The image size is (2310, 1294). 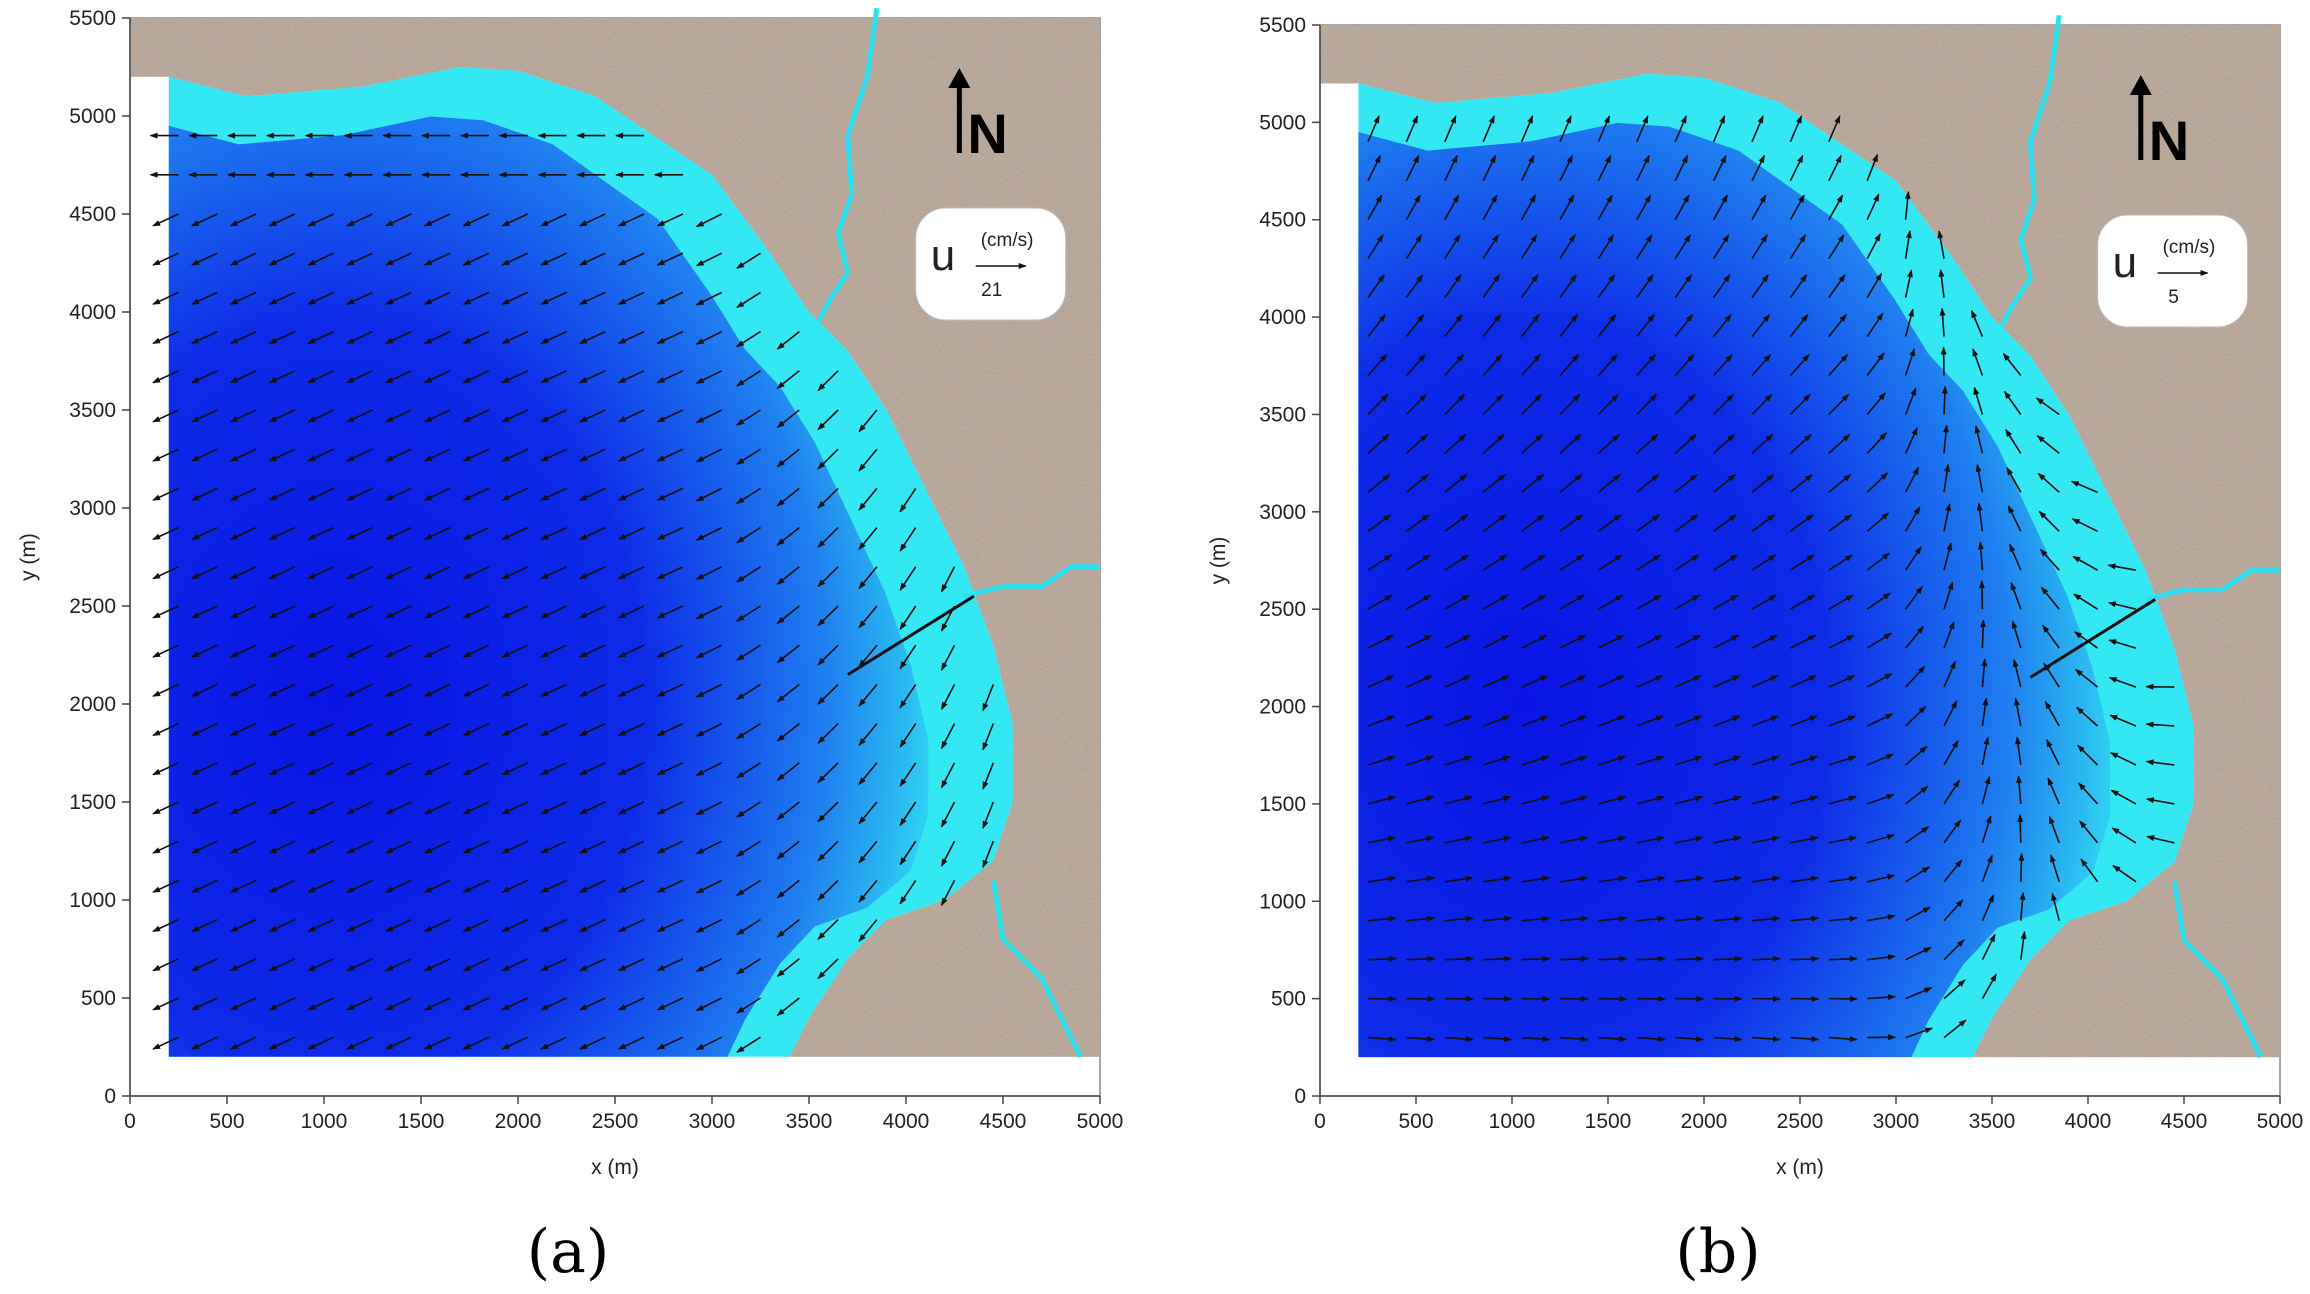 What do you see at coordinates (92, 18) in the screenshot?
I see `y-tick-label: 5500` at bounding box center [92, 18].